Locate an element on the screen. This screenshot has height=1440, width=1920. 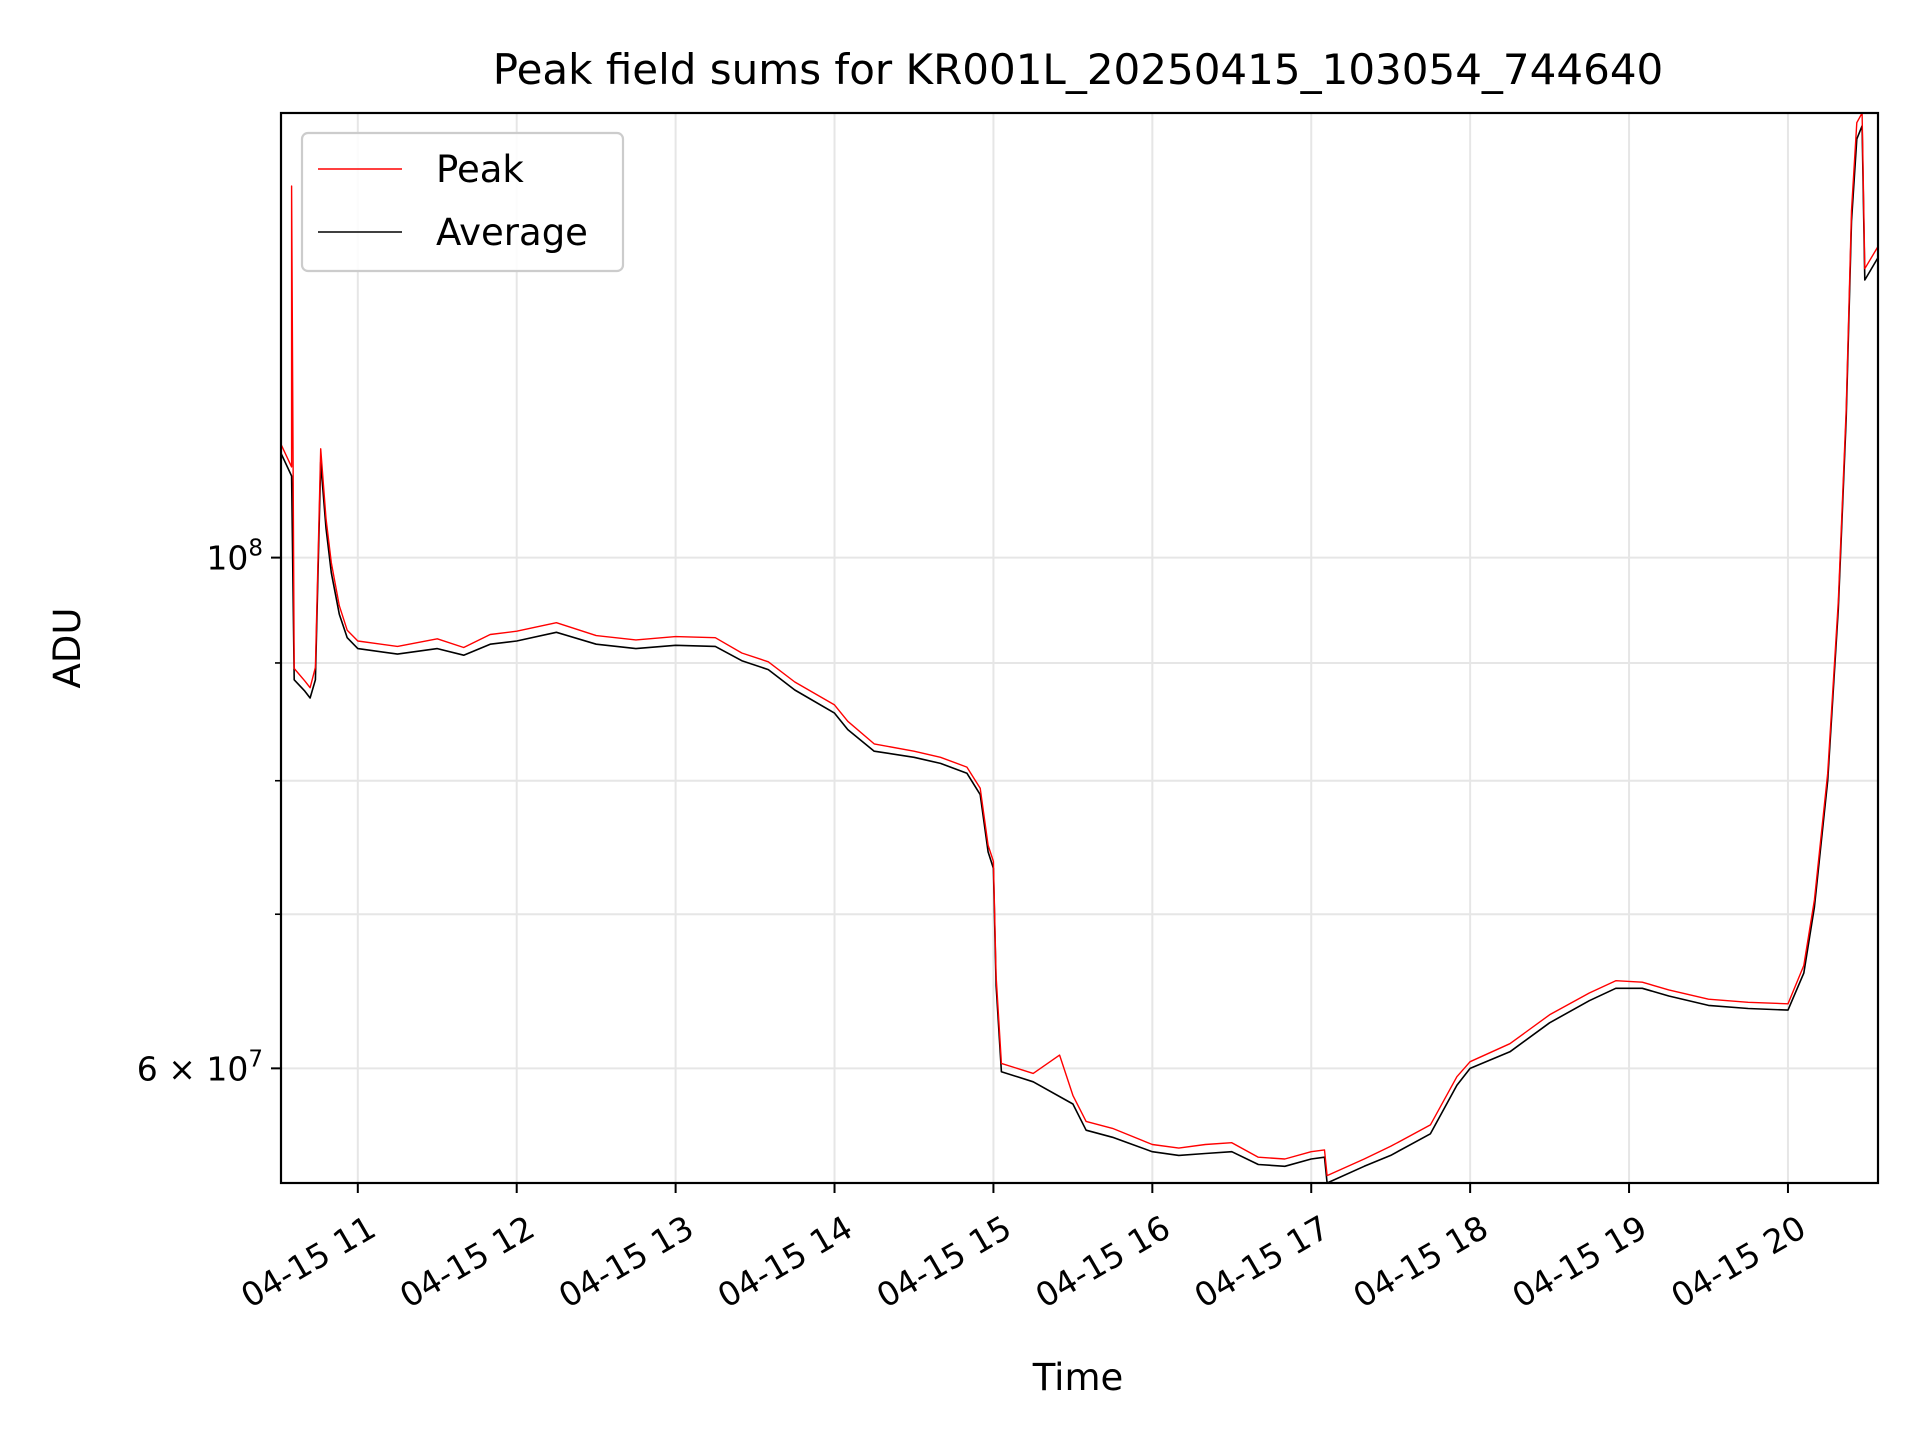
legend-box is located at coordinates (462, 202).